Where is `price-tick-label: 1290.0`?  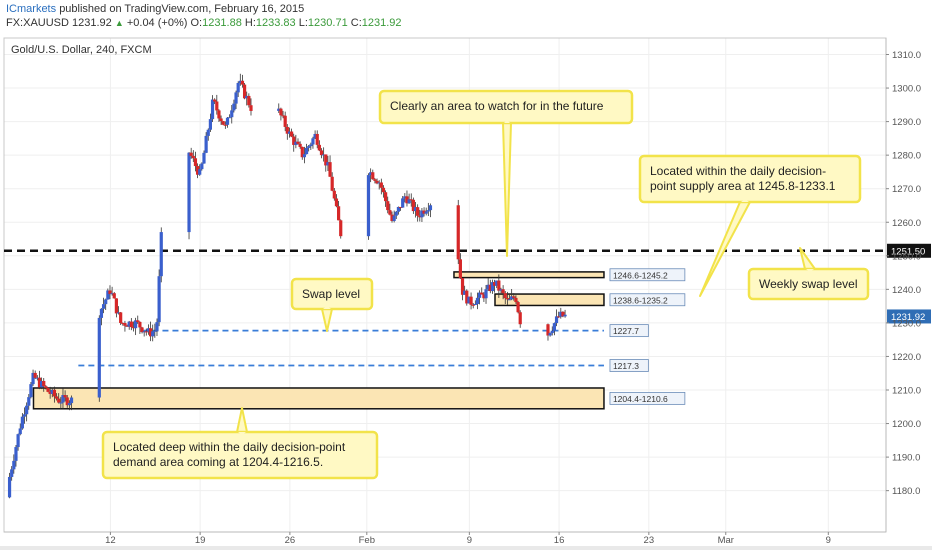
price-tick-label: 1290.0 is located at coordinates (906, 122).